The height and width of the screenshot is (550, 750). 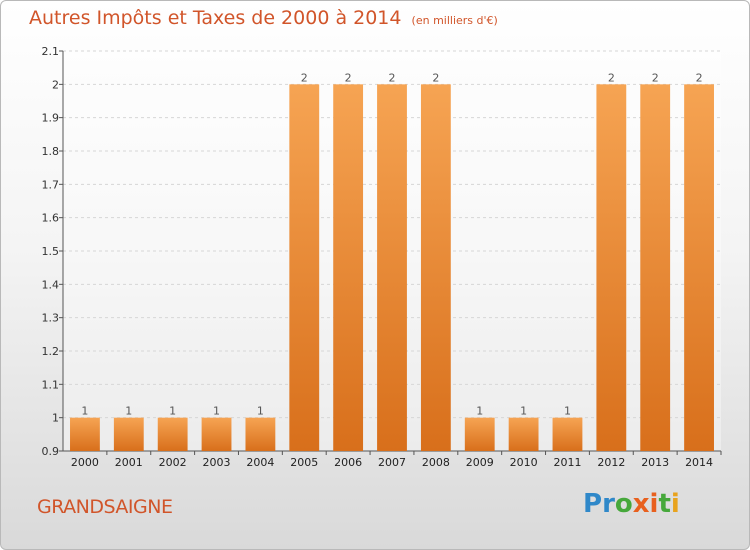 What do you see at coordinates (129, 462) in the screenshot?
I see `x-tick-label: 2001` at bounding box center [129, 462].